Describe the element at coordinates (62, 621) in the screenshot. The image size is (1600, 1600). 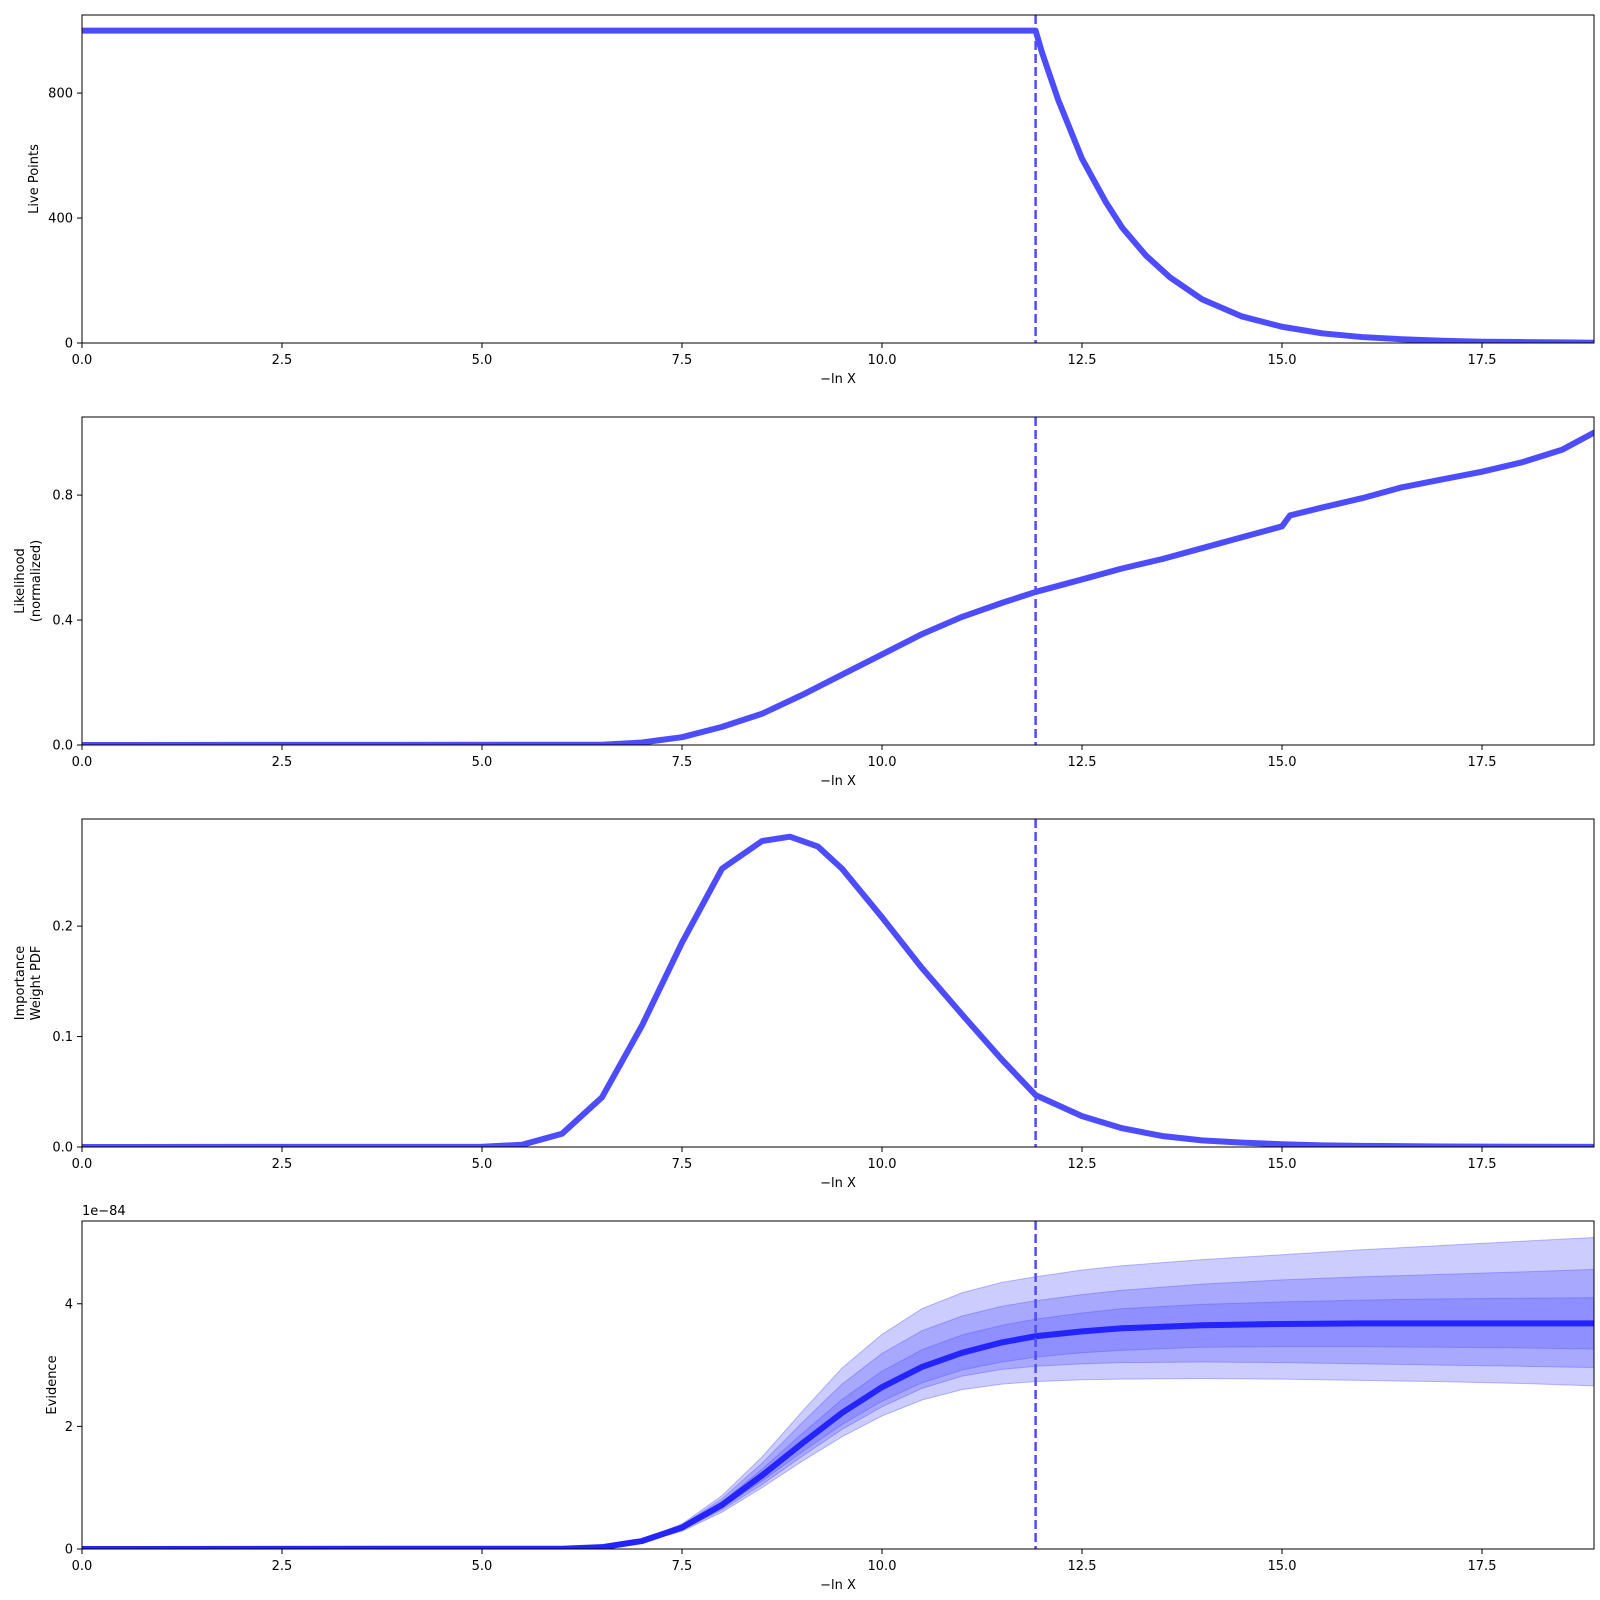
I see `y-tick-label: 0.4` at that location.